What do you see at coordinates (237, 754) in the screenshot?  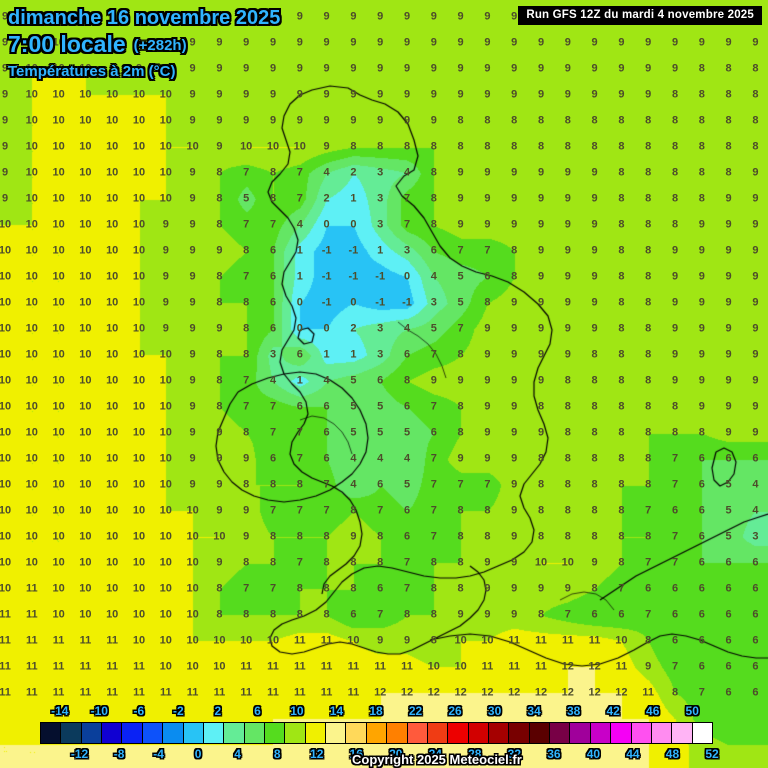 I see `color-scale-tick-label: 4` at bounding box center [237, 754].